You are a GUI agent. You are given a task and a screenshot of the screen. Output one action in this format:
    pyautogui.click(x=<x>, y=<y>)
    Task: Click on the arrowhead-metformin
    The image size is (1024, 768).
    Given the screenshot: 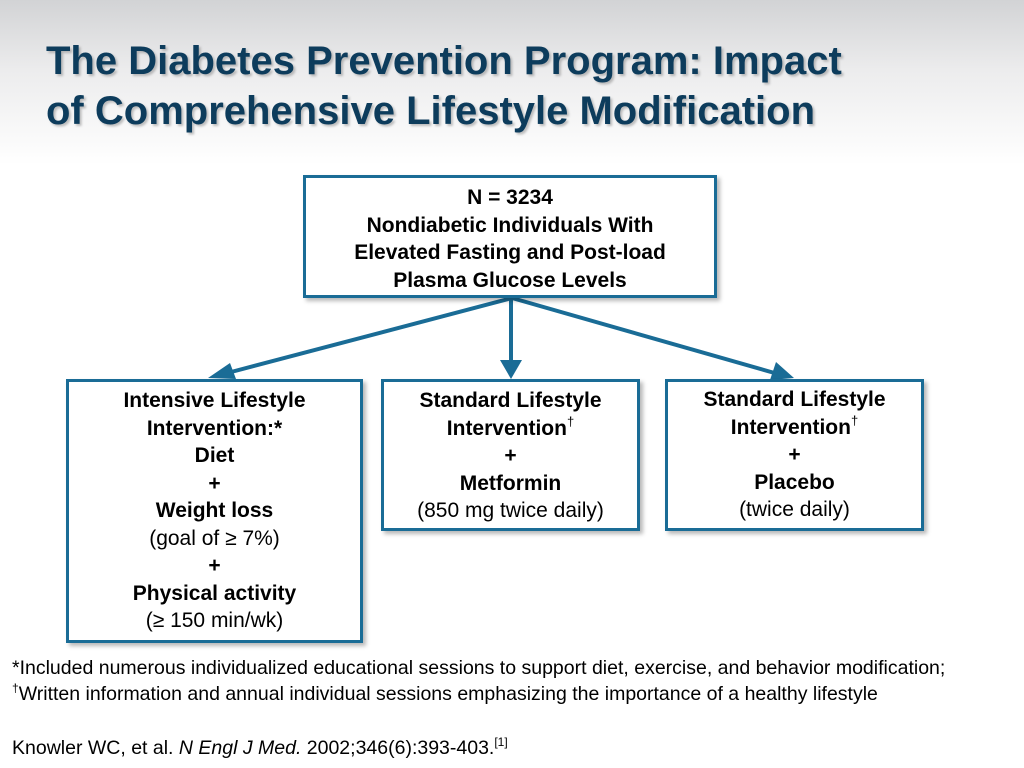 What is the action you would take?
    pyautogui.click(x=511, y=369)
    